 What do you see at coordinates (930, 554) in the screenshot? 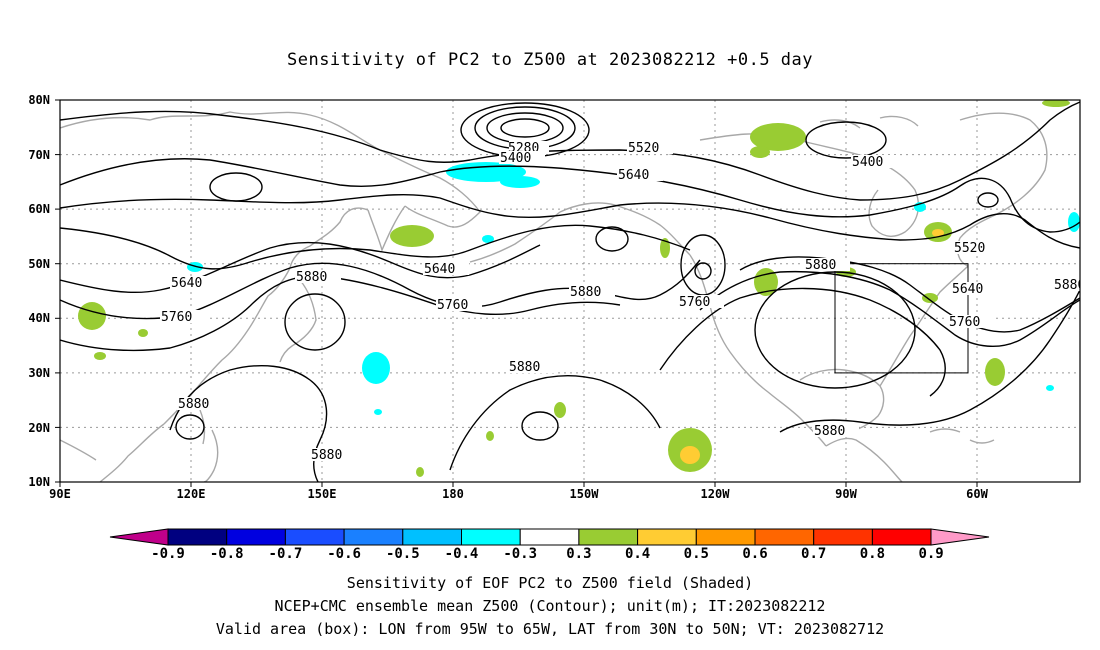
I see `colorbar-label: 0.9` at bounding box center [930, 554].